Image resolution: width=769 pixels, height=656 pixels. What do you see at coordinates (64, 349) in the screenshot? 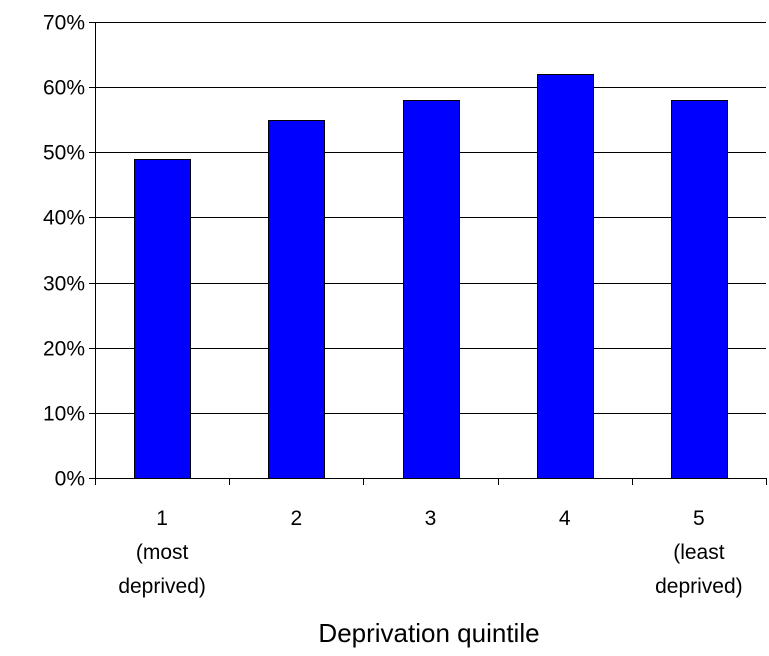
I see `y-tick-label: 20%` at bounding box center [64, 349].